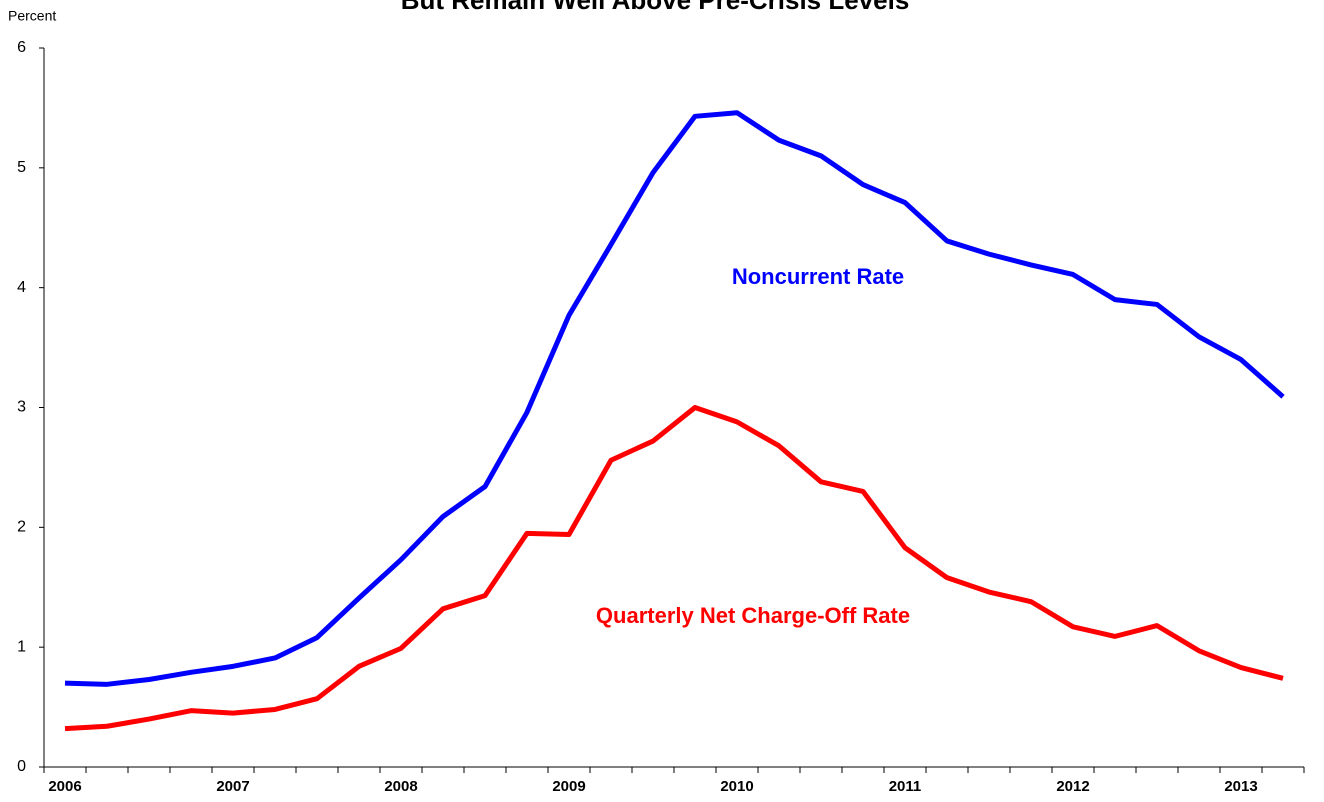 This screenshot has height=802, width=1324. I want to click on y-tick-label: 3, so click(21, 407).